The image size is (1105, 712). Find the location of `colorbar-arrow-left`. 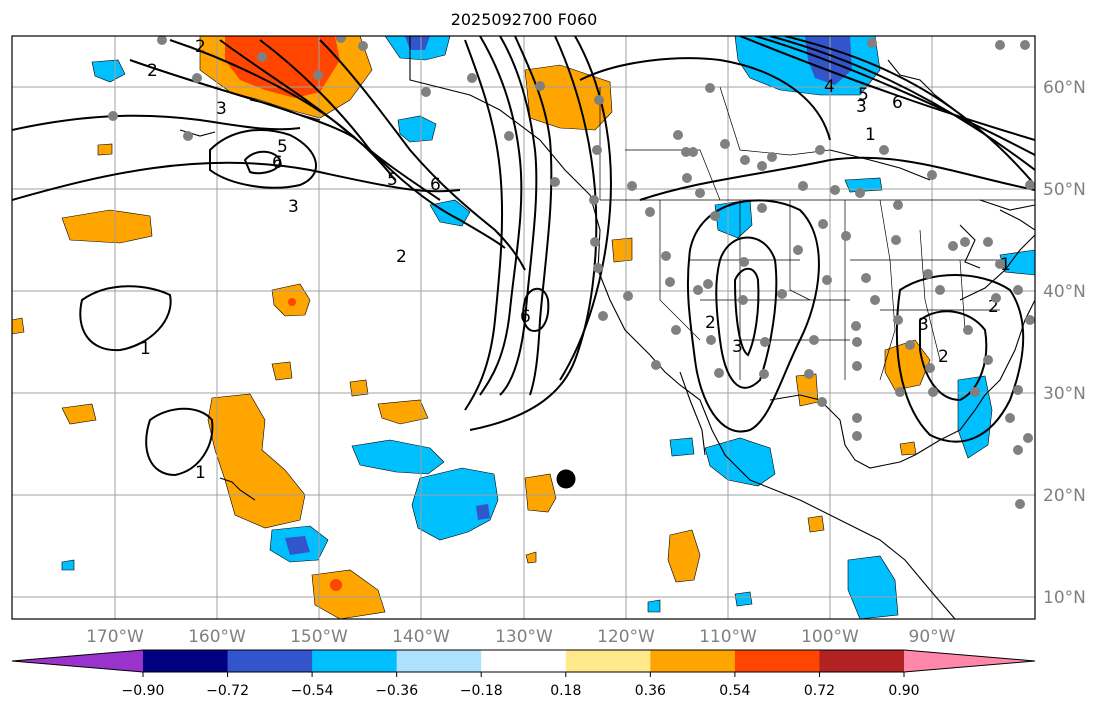

colorbar-arrow-left is located at coordinates (77, 661).